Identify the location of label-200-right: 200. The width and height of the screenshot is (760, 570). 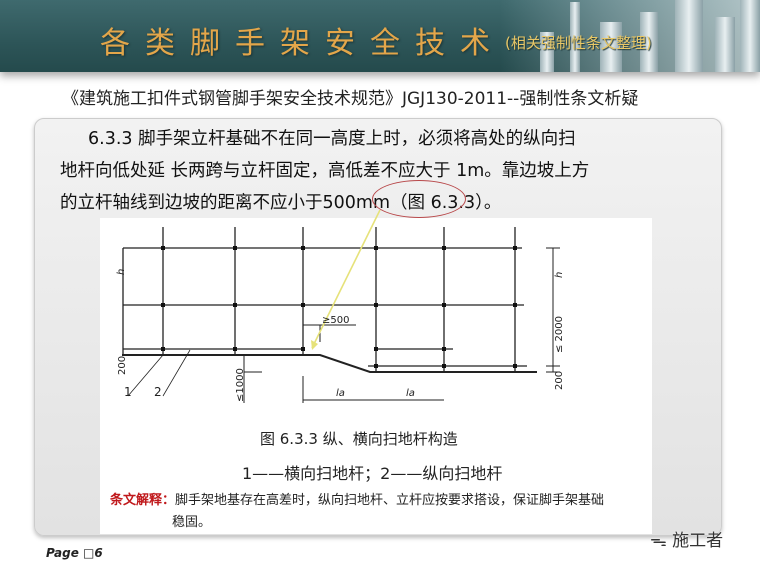
(559, 380).